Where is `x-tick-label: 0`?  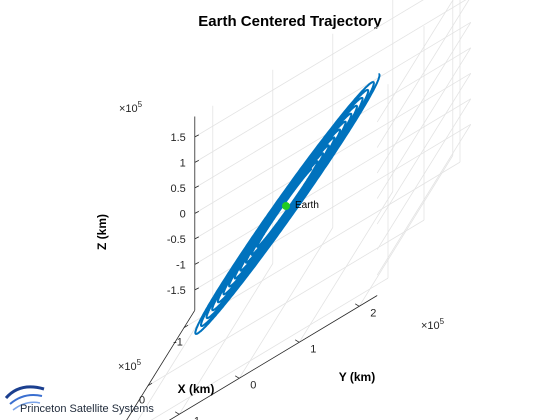 x-tick-label: 0 is located at coordinates (142, 401).